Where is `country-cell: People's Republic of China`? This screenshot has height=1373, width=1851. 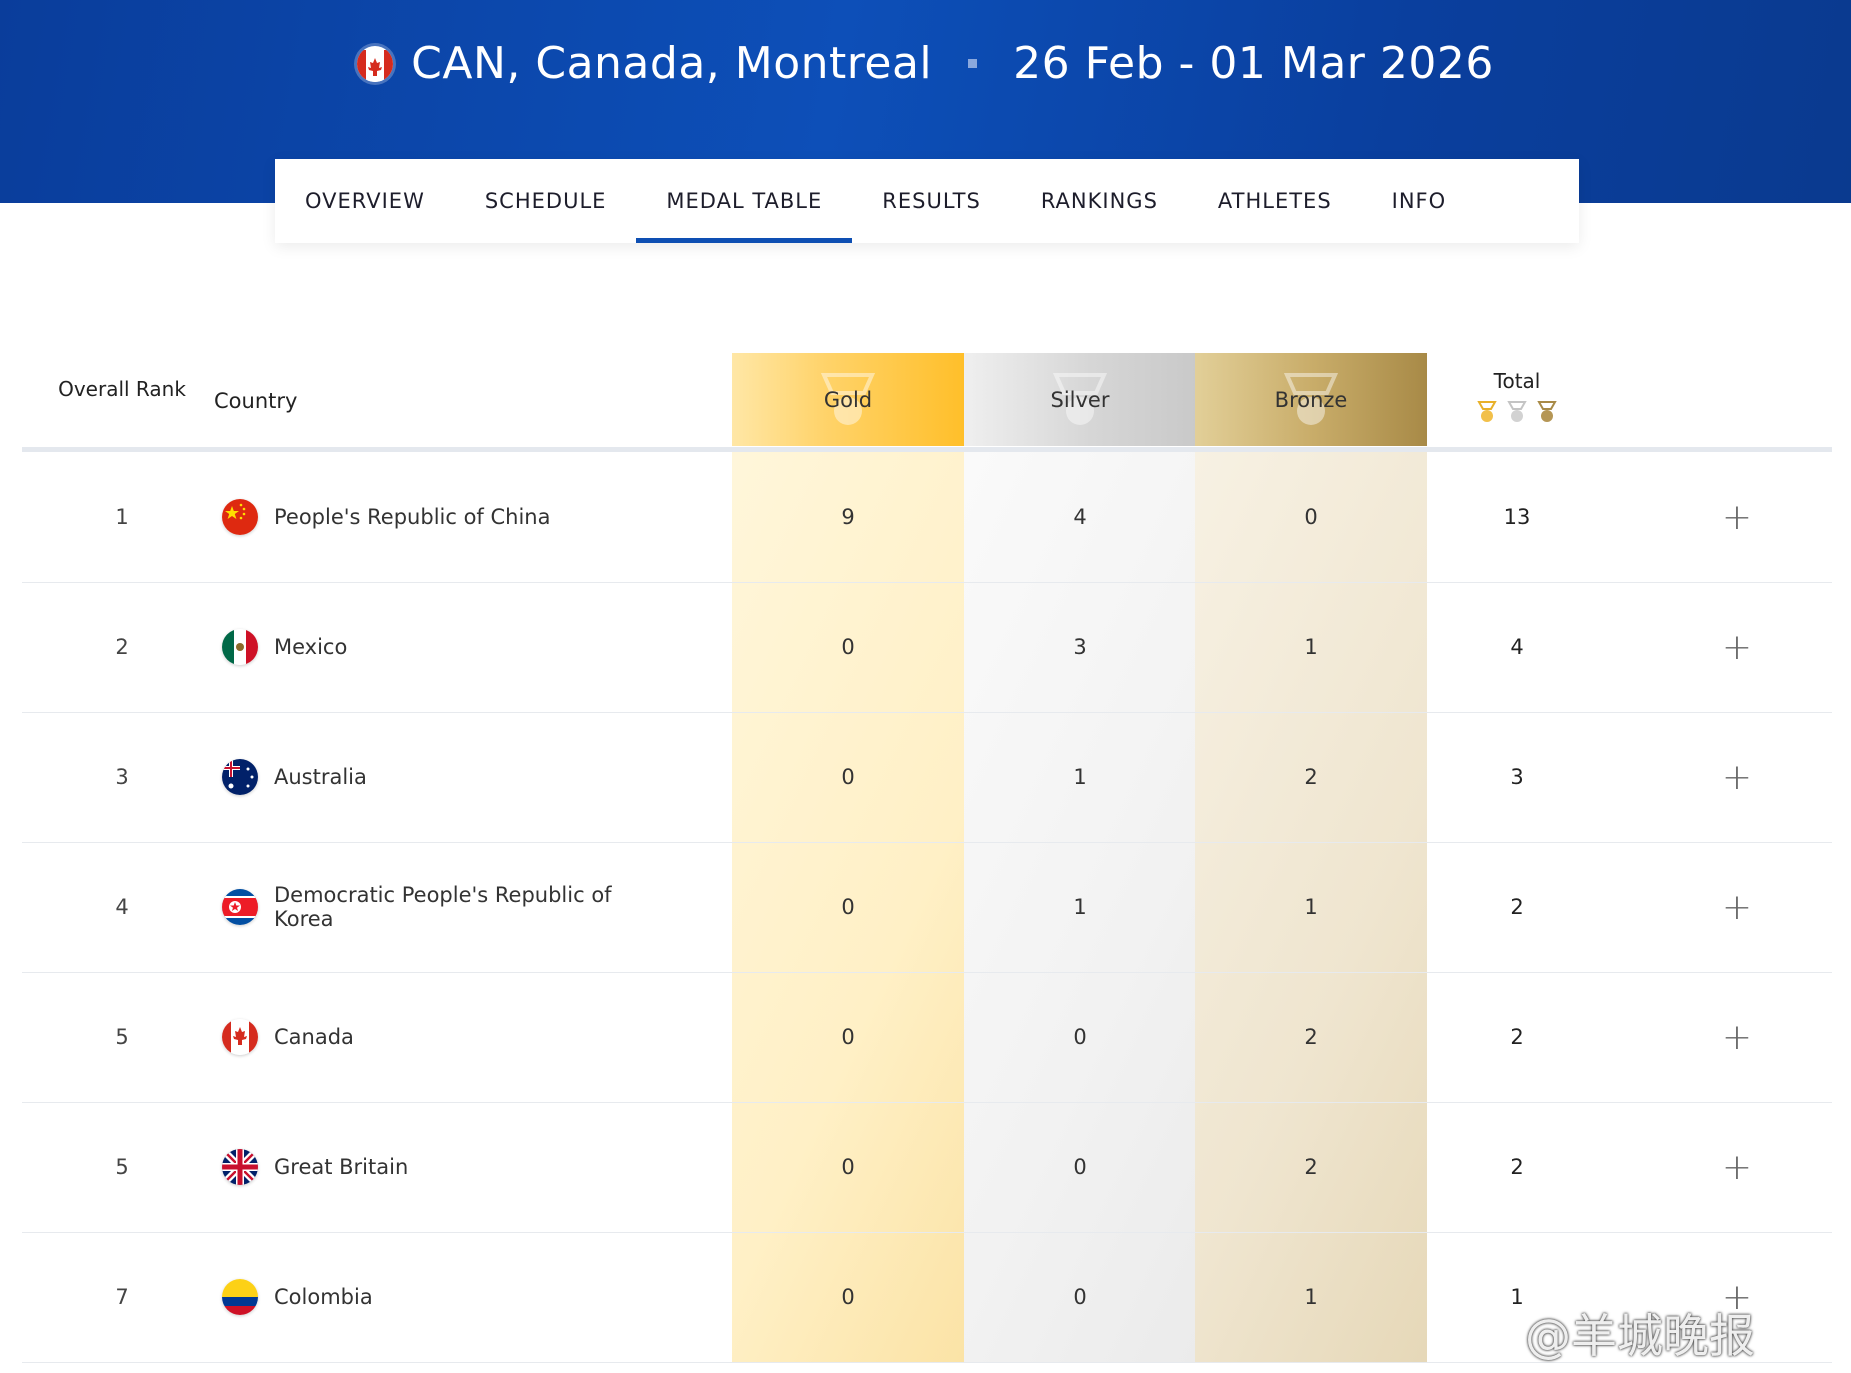 country-cell: People's Republic of China is located at coordinates (457, 517).